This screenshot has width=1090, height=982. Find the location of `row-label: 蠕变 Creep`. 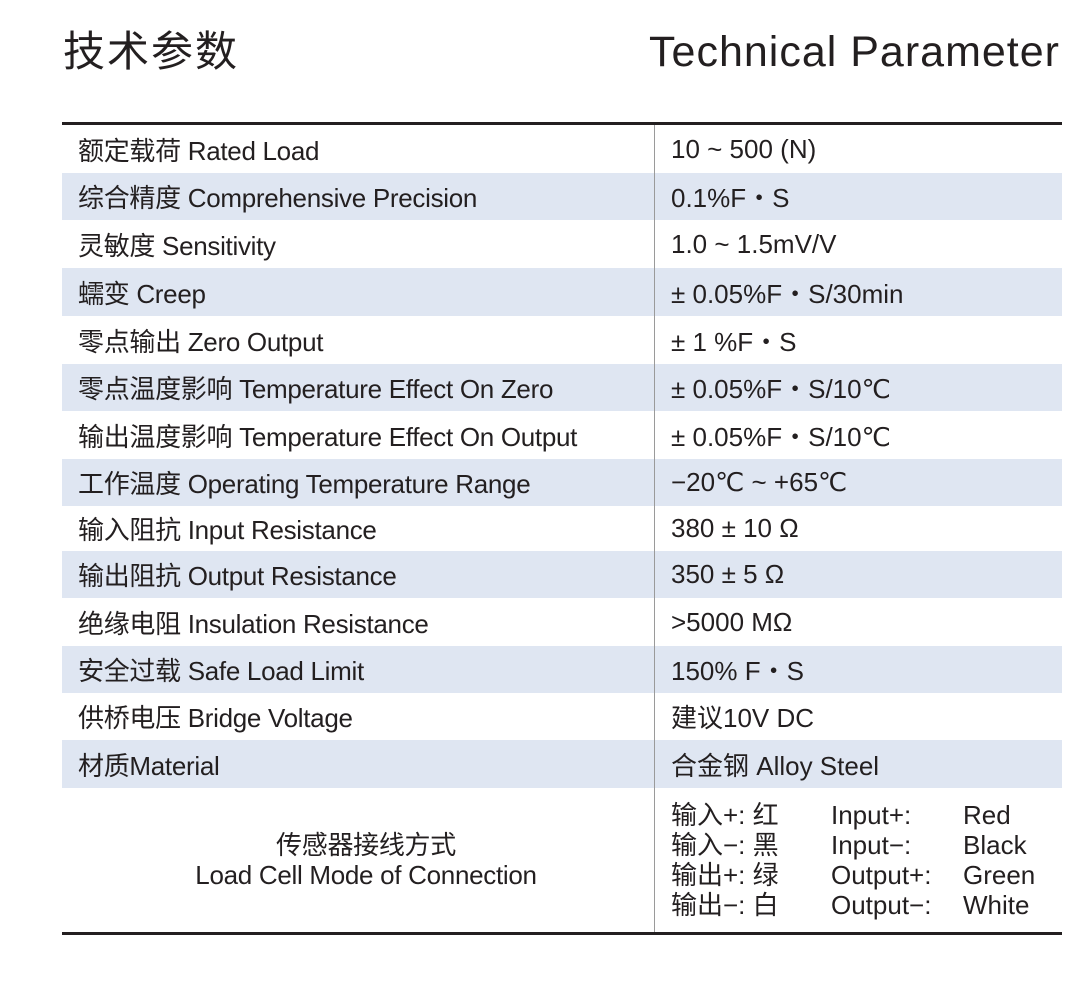

row-label: 蠕变 Creep is located at coordinates (142, 293).